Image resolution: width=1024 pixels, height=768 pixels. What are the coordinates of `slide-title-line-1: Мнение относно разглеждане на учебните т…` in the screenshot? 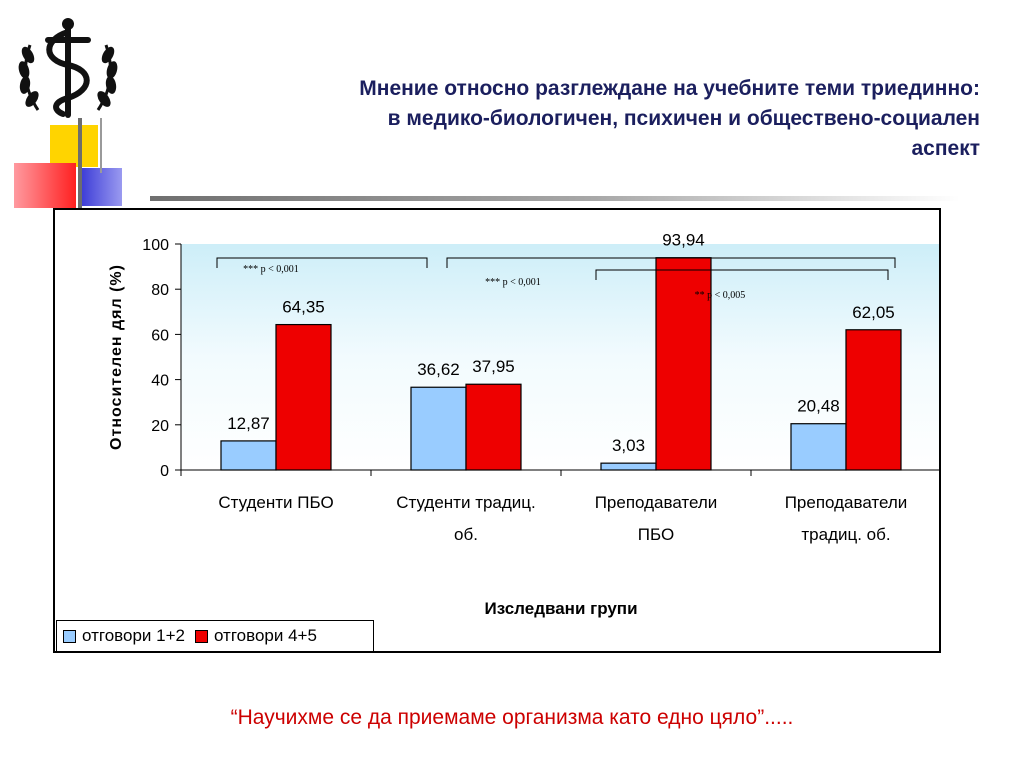 It's located at (669, 88).